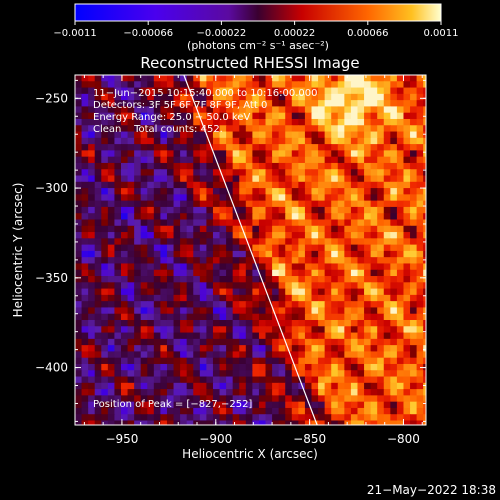  Describe the element at coordinates (18, 250) in the screenshot. I see `y-axis-label: Heliocentric Y (arcsec)` at that location.